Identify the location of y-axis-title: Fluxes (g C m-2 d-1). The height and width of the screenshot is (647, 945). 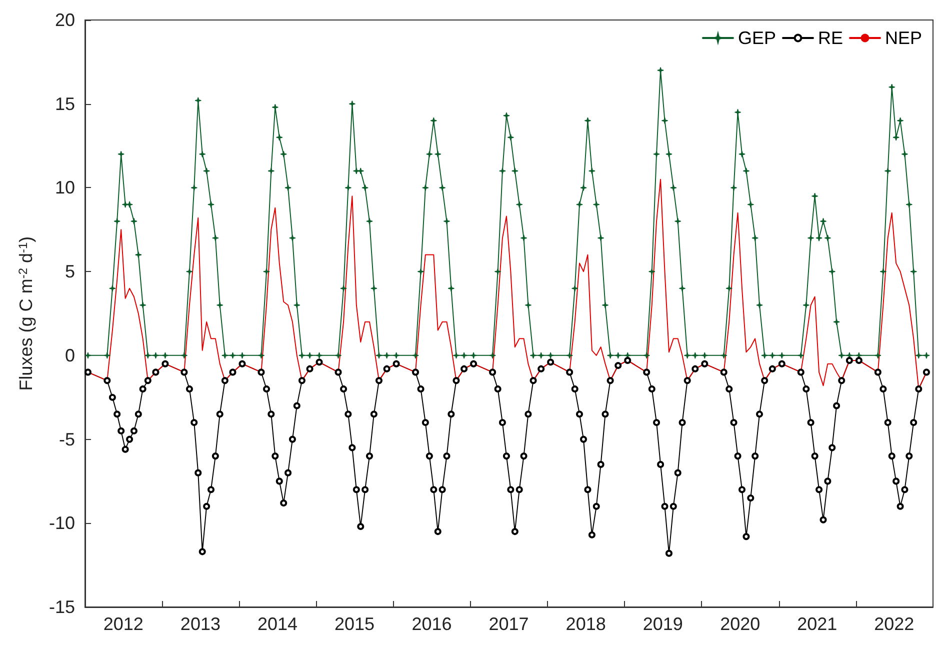
(26, 313).